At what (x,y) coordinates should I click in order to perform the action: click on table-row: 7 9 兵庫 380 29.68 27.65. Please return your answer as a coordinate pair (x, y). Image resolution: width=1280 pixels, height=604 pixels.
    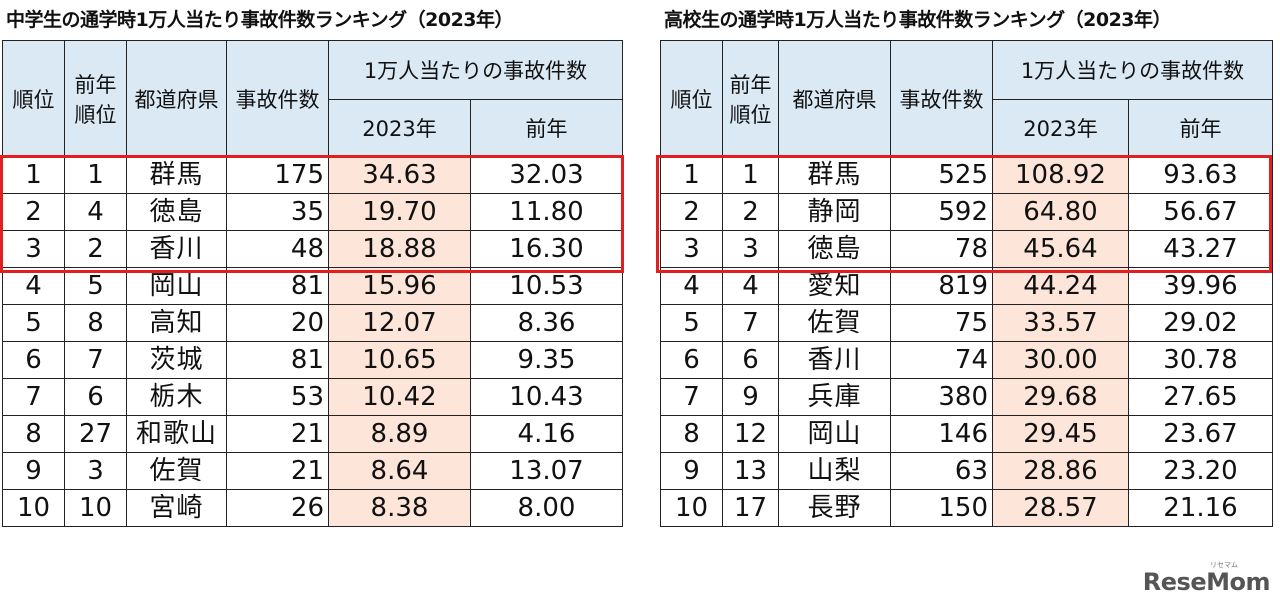
    Looking at the image, I should click on (966, 397).